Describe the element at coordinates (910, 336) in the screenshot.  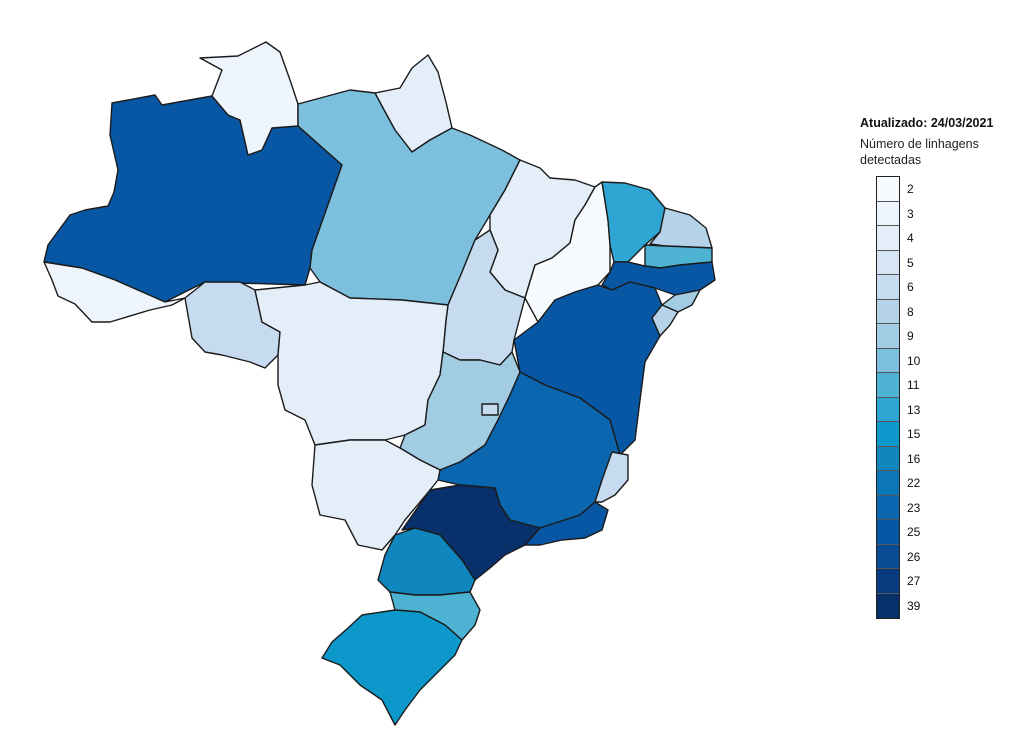
I see `legend-value: 9` at that location.